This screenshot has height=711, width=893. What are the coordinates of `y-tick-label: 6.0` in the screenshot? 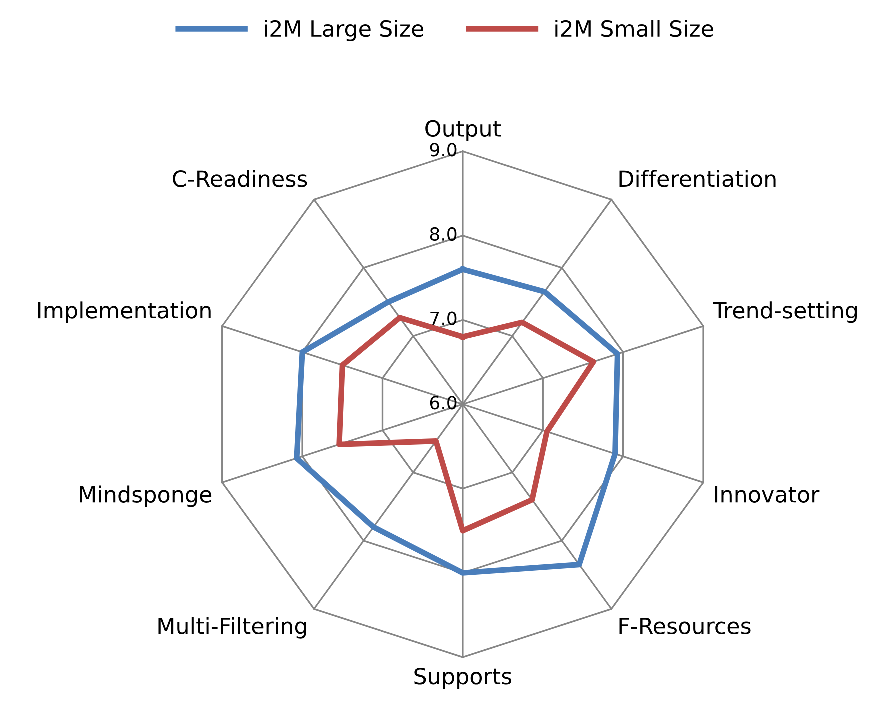 It's located at (443, 403).